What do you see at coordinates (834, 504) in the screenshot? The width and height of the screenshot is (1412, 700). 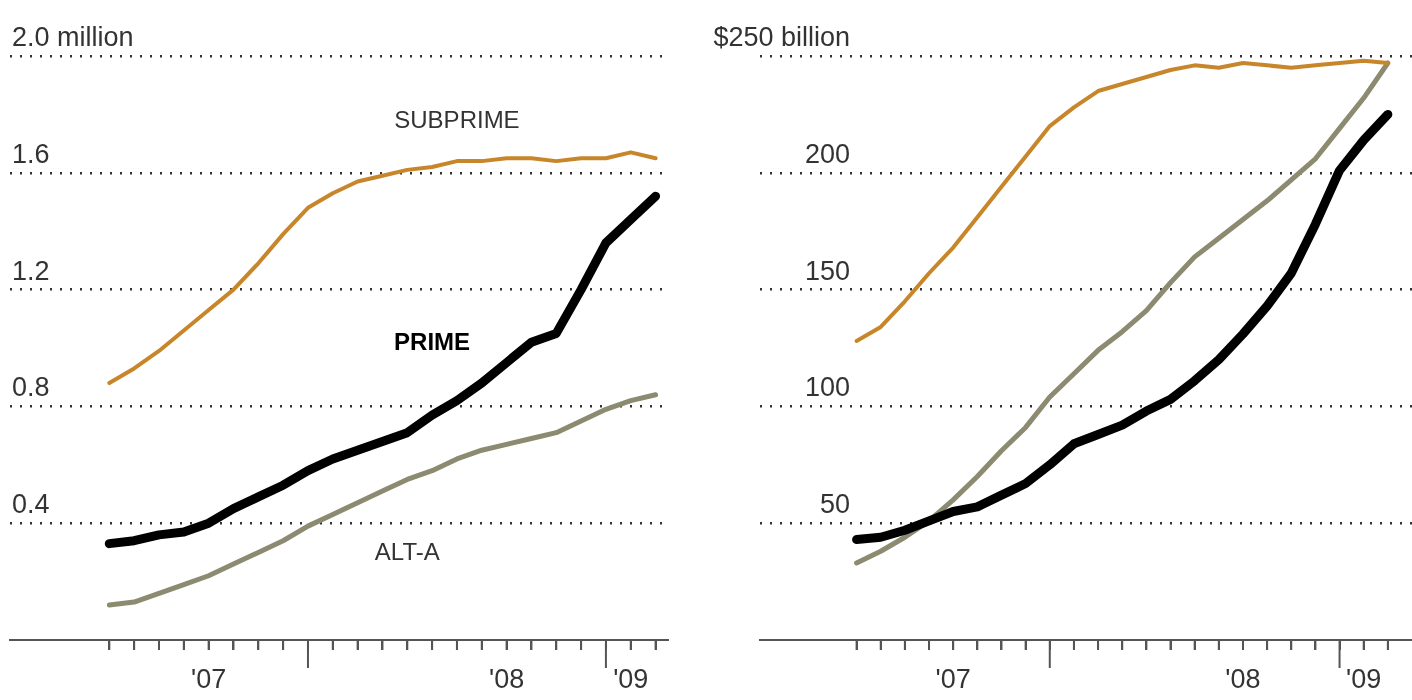 I see `y-tick-label: 50` at bounding box center [834, 504].